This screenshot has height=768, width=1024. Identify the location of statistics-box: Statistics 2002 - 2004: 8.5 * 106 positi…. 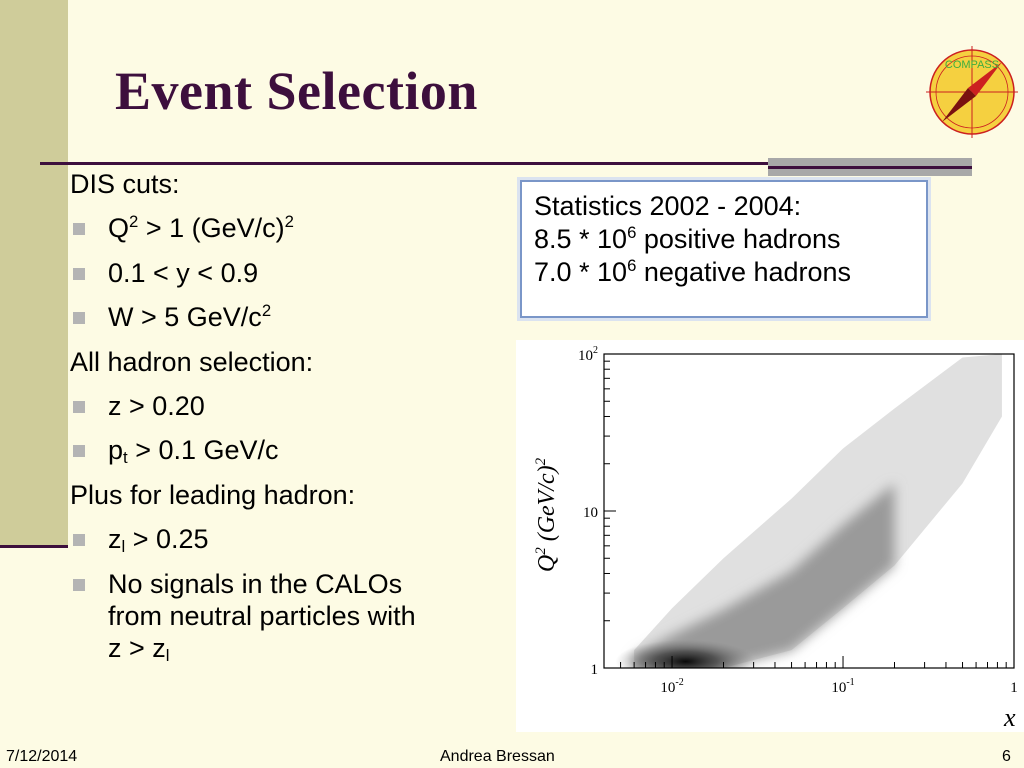
(724, 249).